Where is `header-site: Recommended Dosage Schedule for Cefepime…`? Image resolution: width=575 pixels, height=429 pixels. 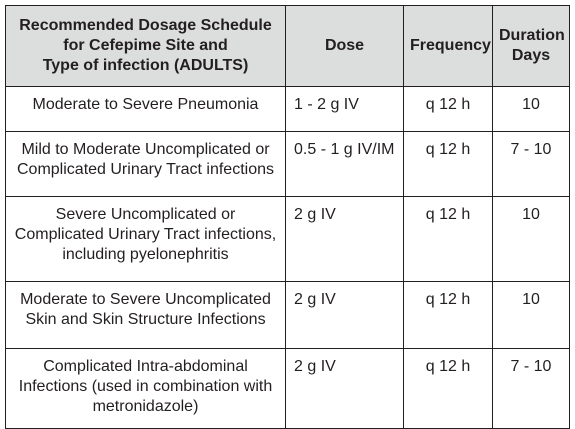
header-site: Recommended Dosage Schedule for Cefepime… is located at coordinates (145, 46).